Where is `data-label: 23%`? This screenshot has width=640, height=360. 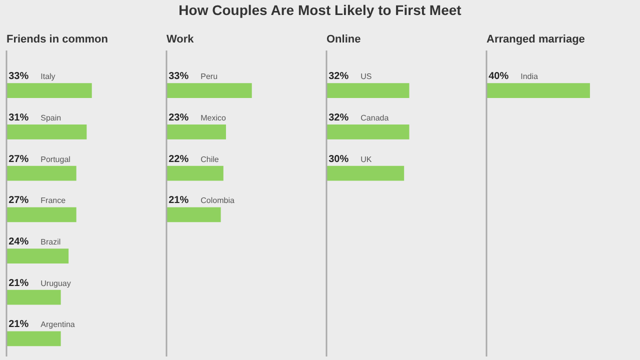 data-label: 23% is located at coordinates (178, 118).